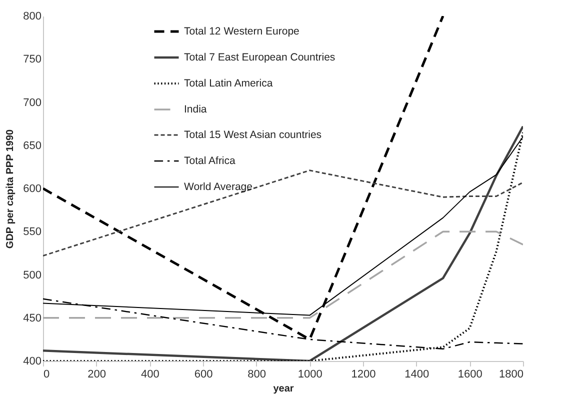 The width and height of the screenshot is (581, 401). What do you see at coordinates (97, 374) in the screenshot?
I see `x-tick-label: 200` at bounding box center [97, 374].